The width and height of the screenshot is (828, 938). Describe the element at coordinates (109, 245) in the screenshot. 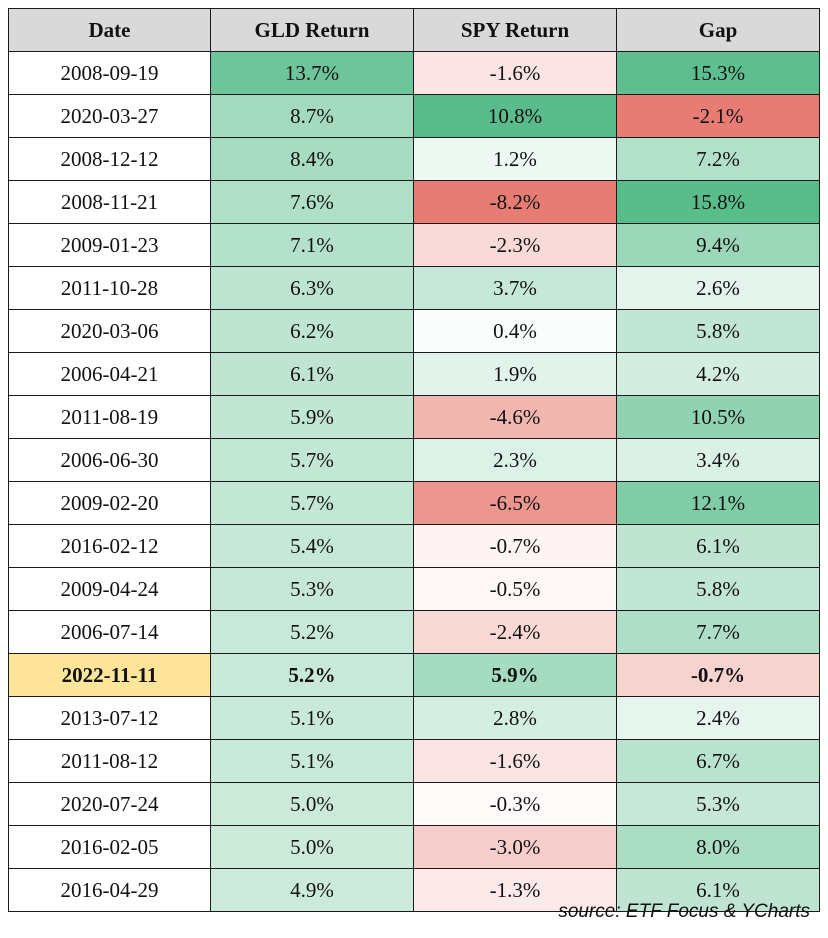

I see `date-cell: 2009-01-23` at that location.